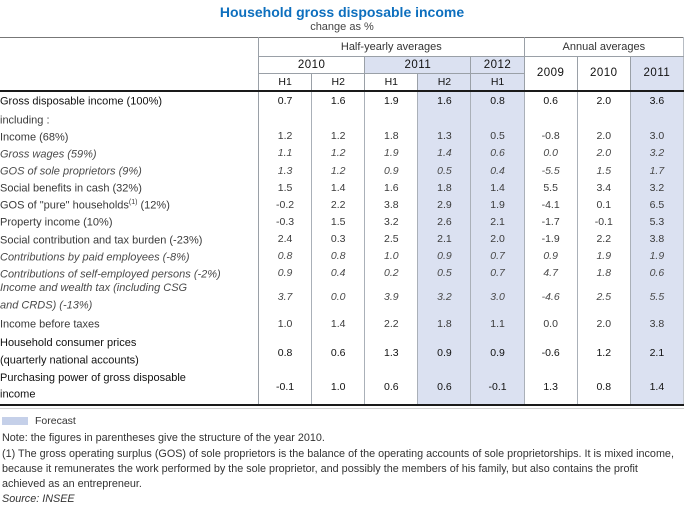 The width and height of the screenshot is (684, 513). Describe the element at coordinates (130, 64) in the screenshot. I see `corner-cell` at that location.